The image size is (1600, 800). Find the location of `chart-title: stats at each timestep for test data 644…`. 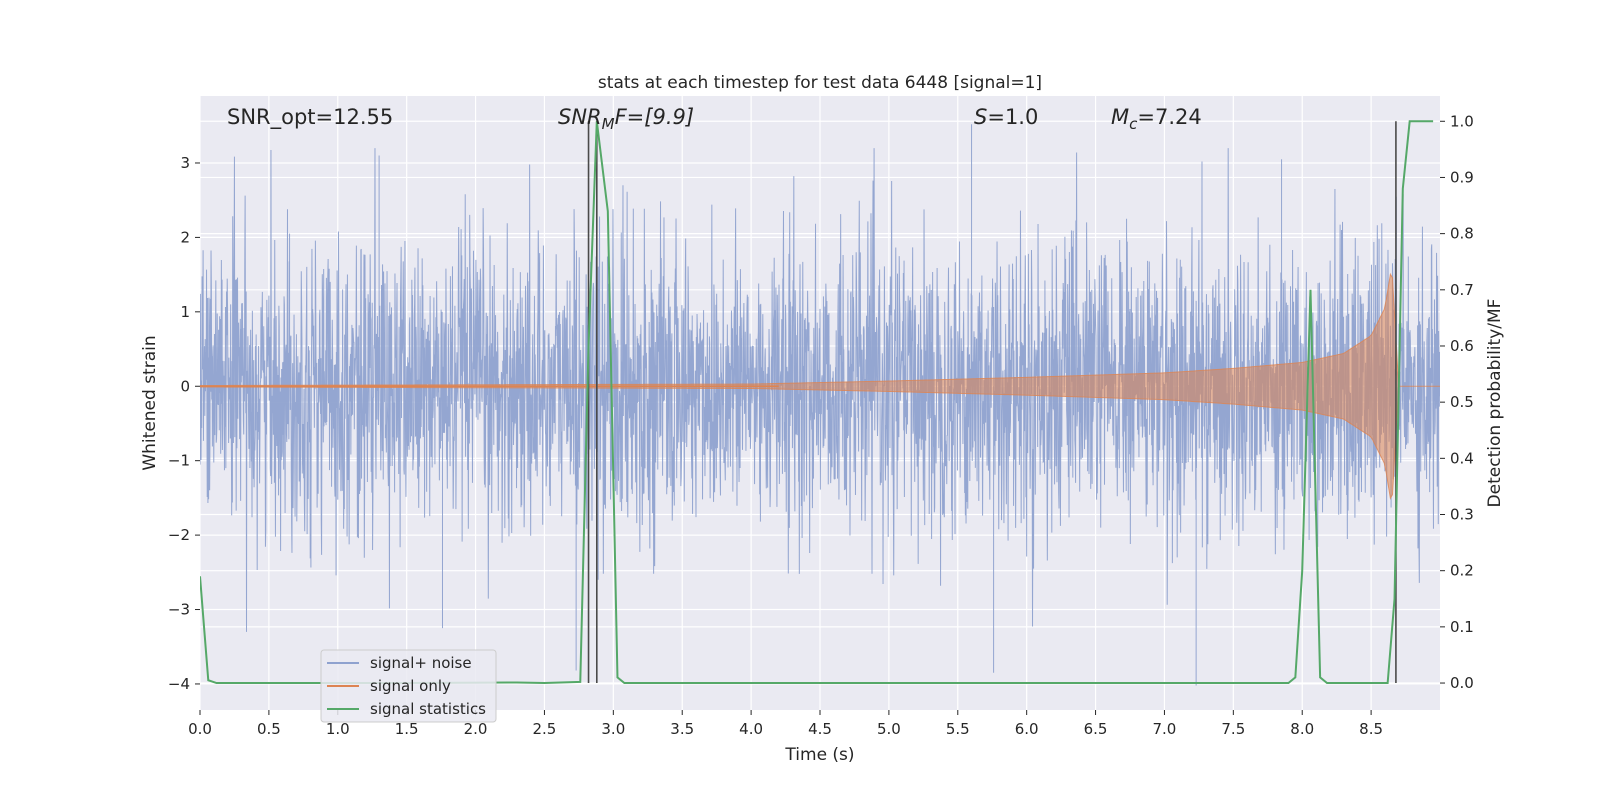

chart-title: stats at each timestep for test data 644… is located at coordinates (820, 83).